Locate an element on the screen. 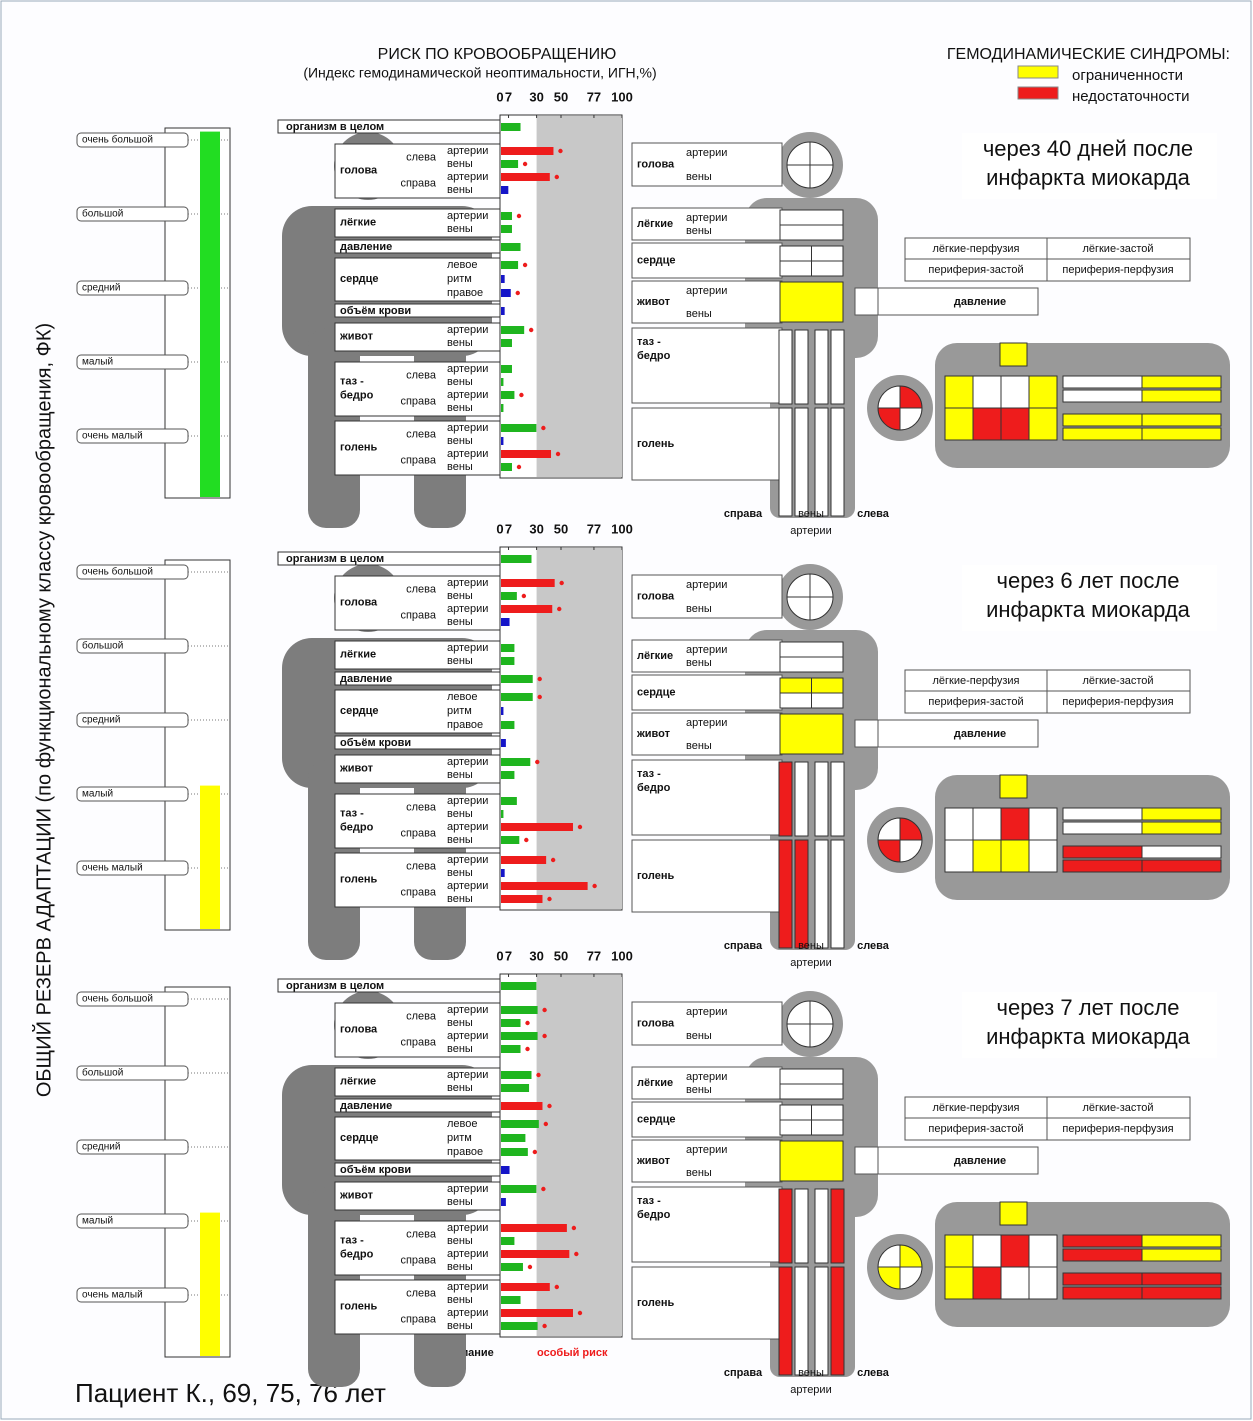 Image resolution: width=1253 pixels, height=1421 pixels. top-cell is located at coordinates (1013, 786).